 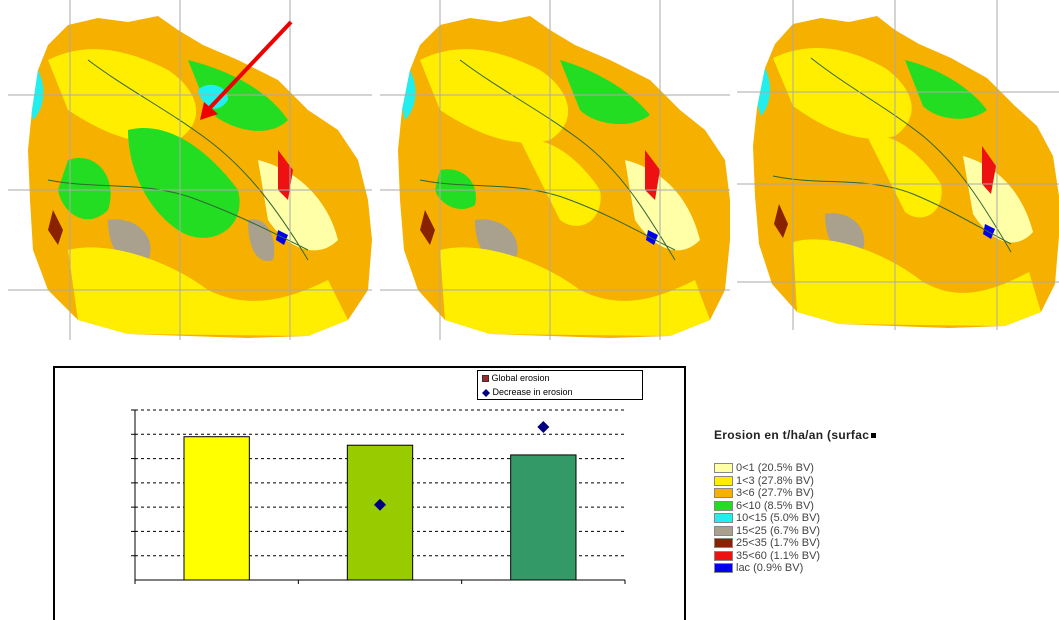 What do you see at coordinates (884, 568) in the screenshot?
I see `legend-item: lac (0.9% BV)` at bounding box center [884, 568].